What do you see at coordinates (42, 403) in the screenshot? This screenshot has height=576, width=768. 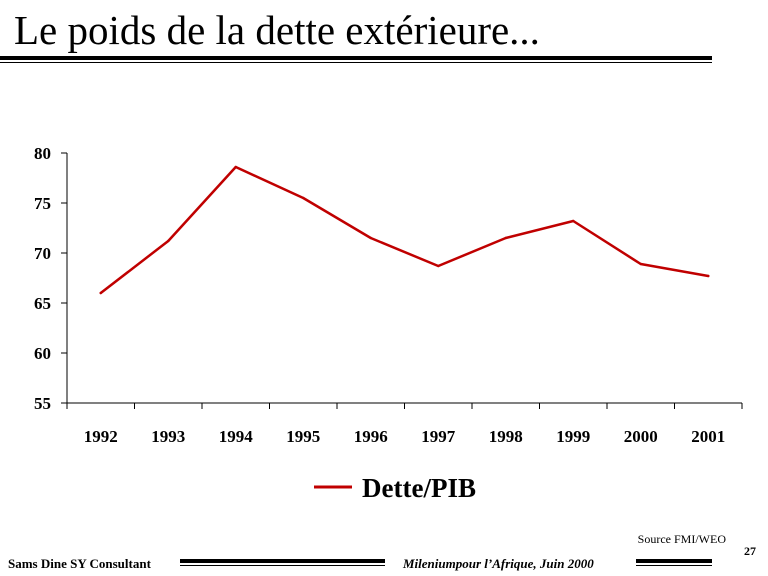 I see `y-tick-label-55: 55` at bounding box center [42, 403].